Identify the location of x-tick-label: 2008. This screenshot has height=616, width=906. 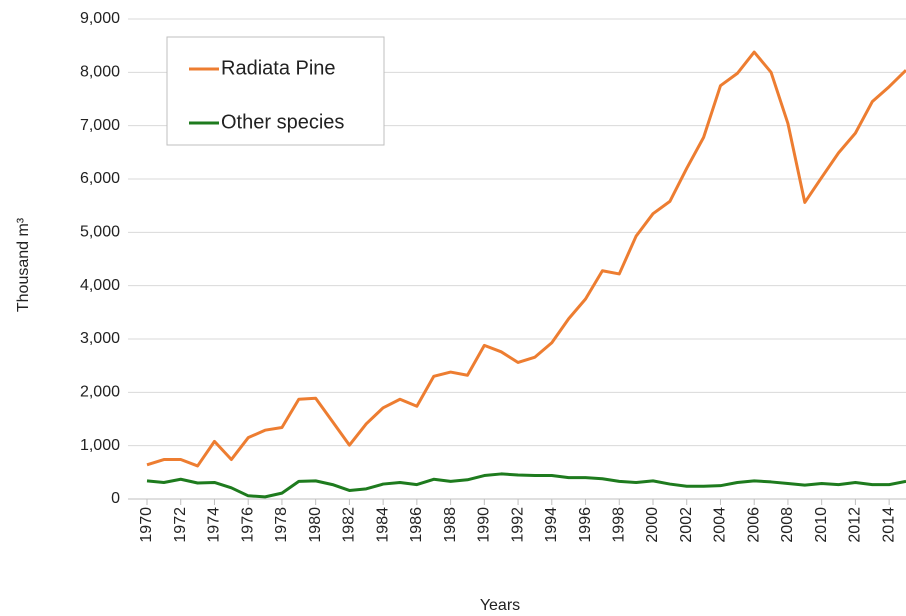
(787, 525).